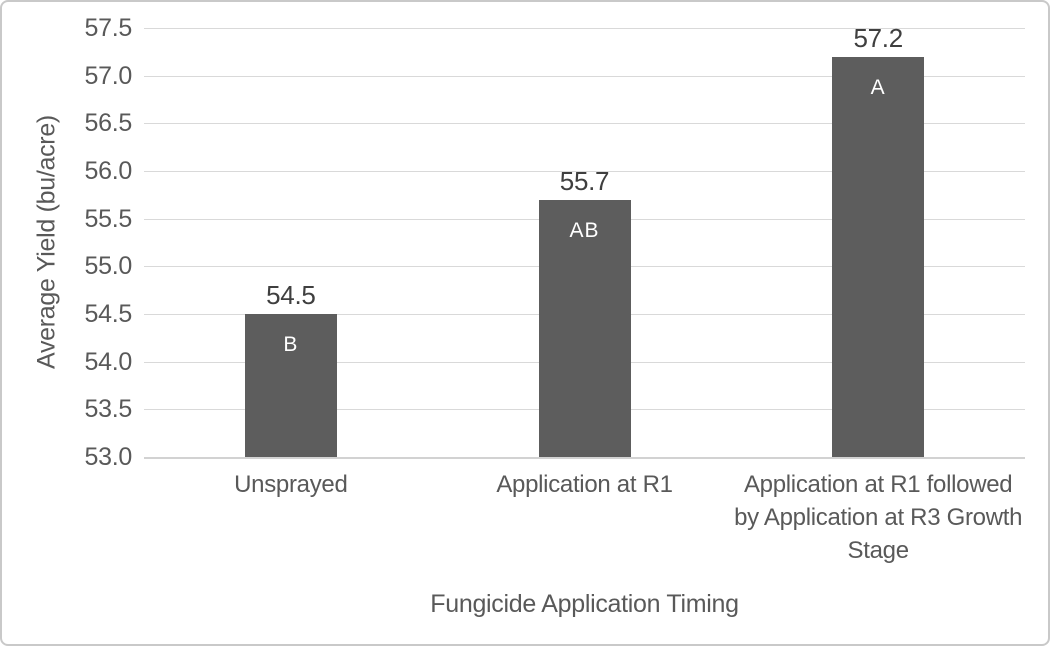 This screenshot has width=1050, height=646. What do you see at coordinates (108, 218) in the screenshot?
I see `y-tick-label: 55.5` at bounding box center [108, 218].